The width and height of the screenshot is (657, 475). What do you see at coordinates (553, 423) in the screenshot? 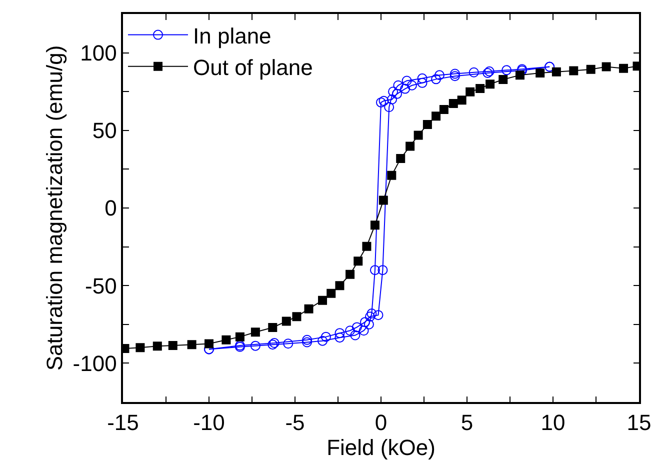
I see `x-tick-label: 10` at bounding box center [553, 423].